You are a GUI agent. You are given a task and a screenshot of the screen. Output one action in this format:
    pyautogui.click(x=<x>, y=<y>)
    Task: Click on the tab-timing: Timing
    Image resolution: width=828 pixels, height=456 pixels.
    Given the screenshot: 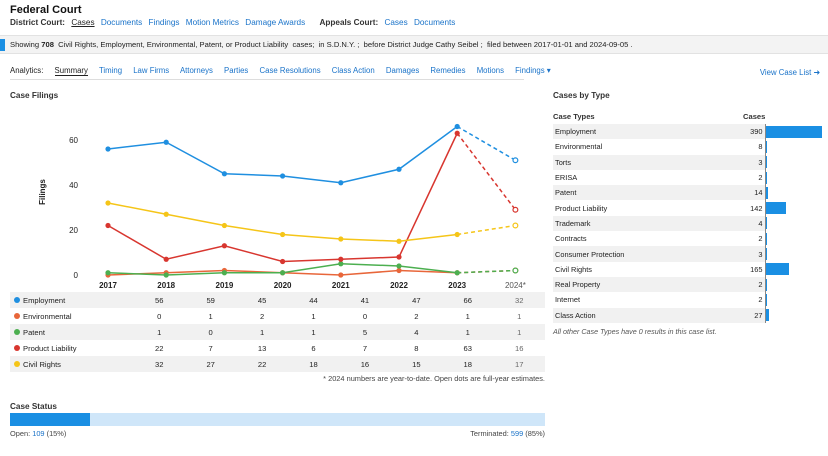 What is the action you would take?
    pyautogui.click(x=110, y=70)
    